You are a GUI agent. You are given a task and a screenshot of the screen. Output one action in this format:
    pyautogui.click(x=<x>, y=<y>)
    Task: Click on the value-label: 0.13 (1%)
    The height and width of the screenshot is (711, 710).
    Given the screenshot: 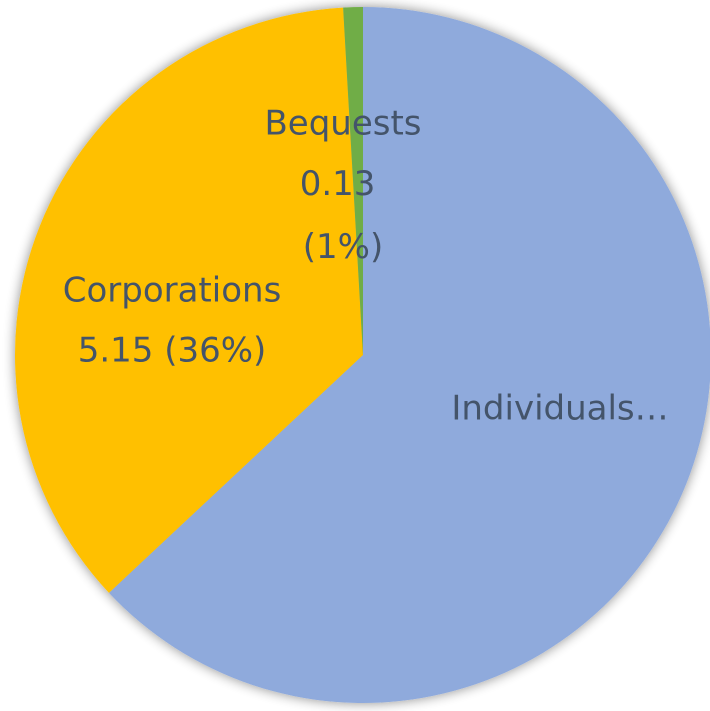 What is the action you would take?
    pyautogui.click(x=343, y=215)
    